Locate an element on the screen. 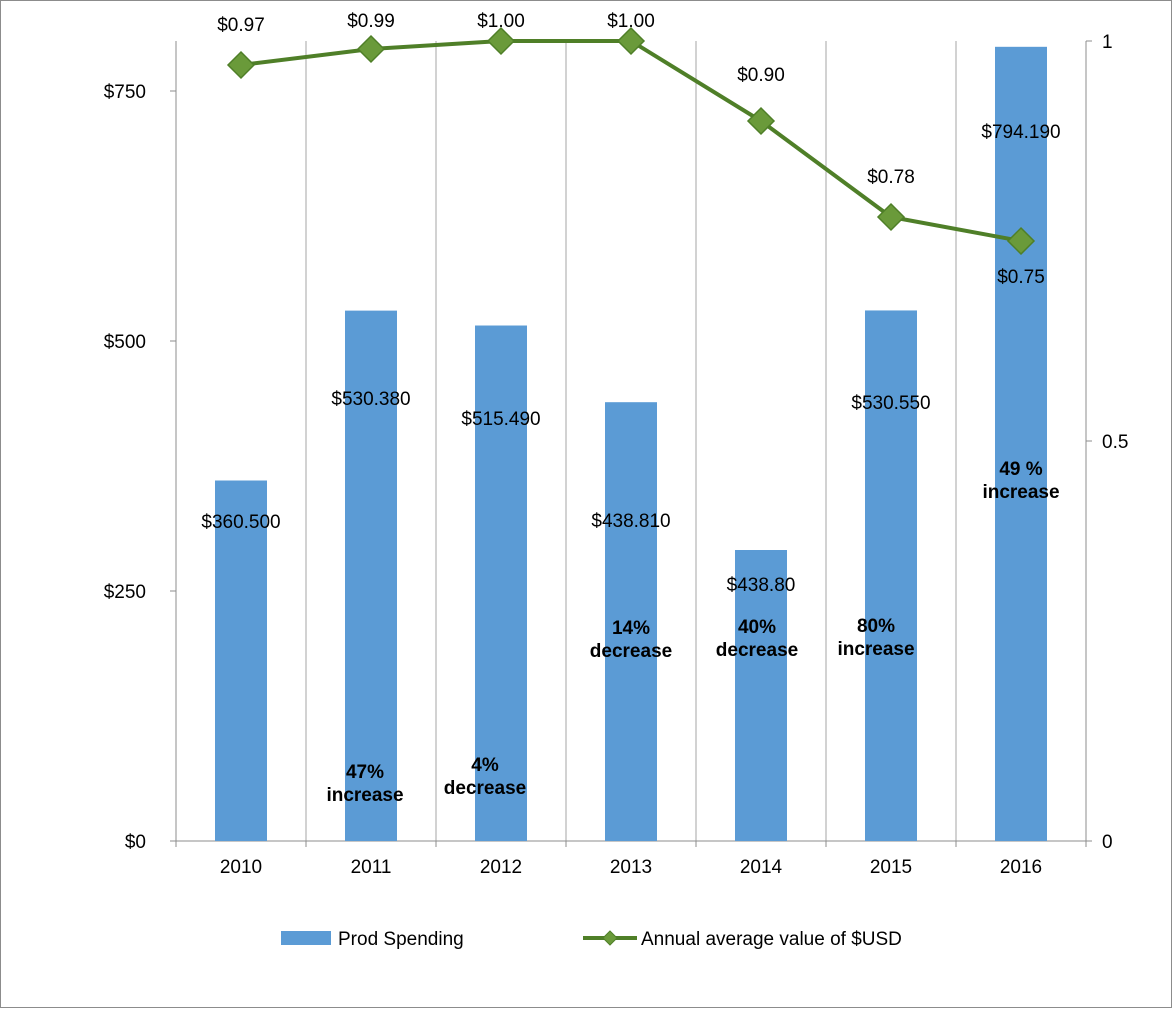 The image size is (1172, 1012). right-axis-tick-label: 0 is located at coordinates (1107, 842).